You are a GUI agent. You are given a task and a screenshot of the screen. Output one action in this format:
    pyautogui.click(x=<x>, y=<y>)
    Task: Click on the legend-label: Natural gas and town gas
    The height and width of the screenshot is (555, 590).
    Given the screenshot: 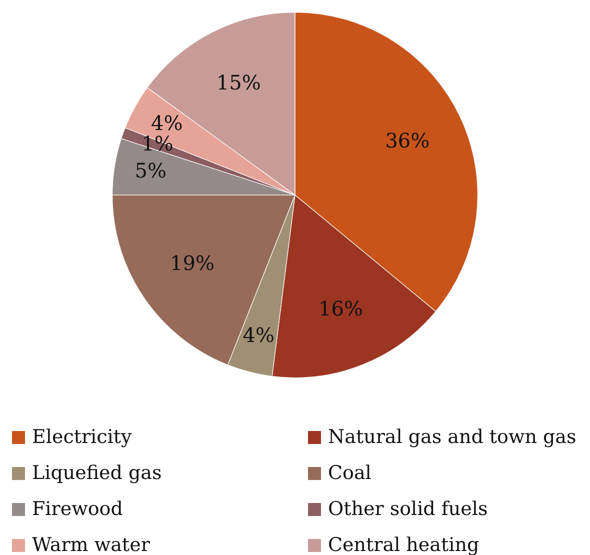 What is the action you would take?
    pyautogui.click(x=452, y=437)
    